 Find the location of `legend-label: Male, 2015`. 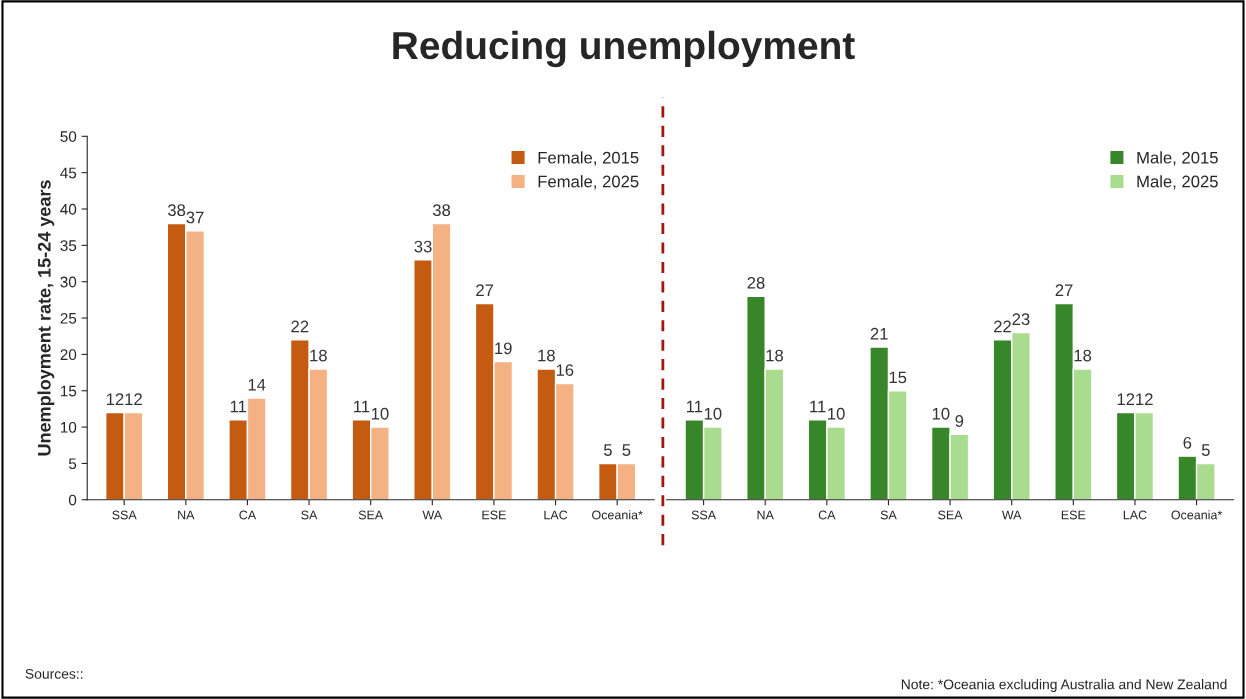

legend-label: Male, 2015 is located at coordinates (1177, 158).